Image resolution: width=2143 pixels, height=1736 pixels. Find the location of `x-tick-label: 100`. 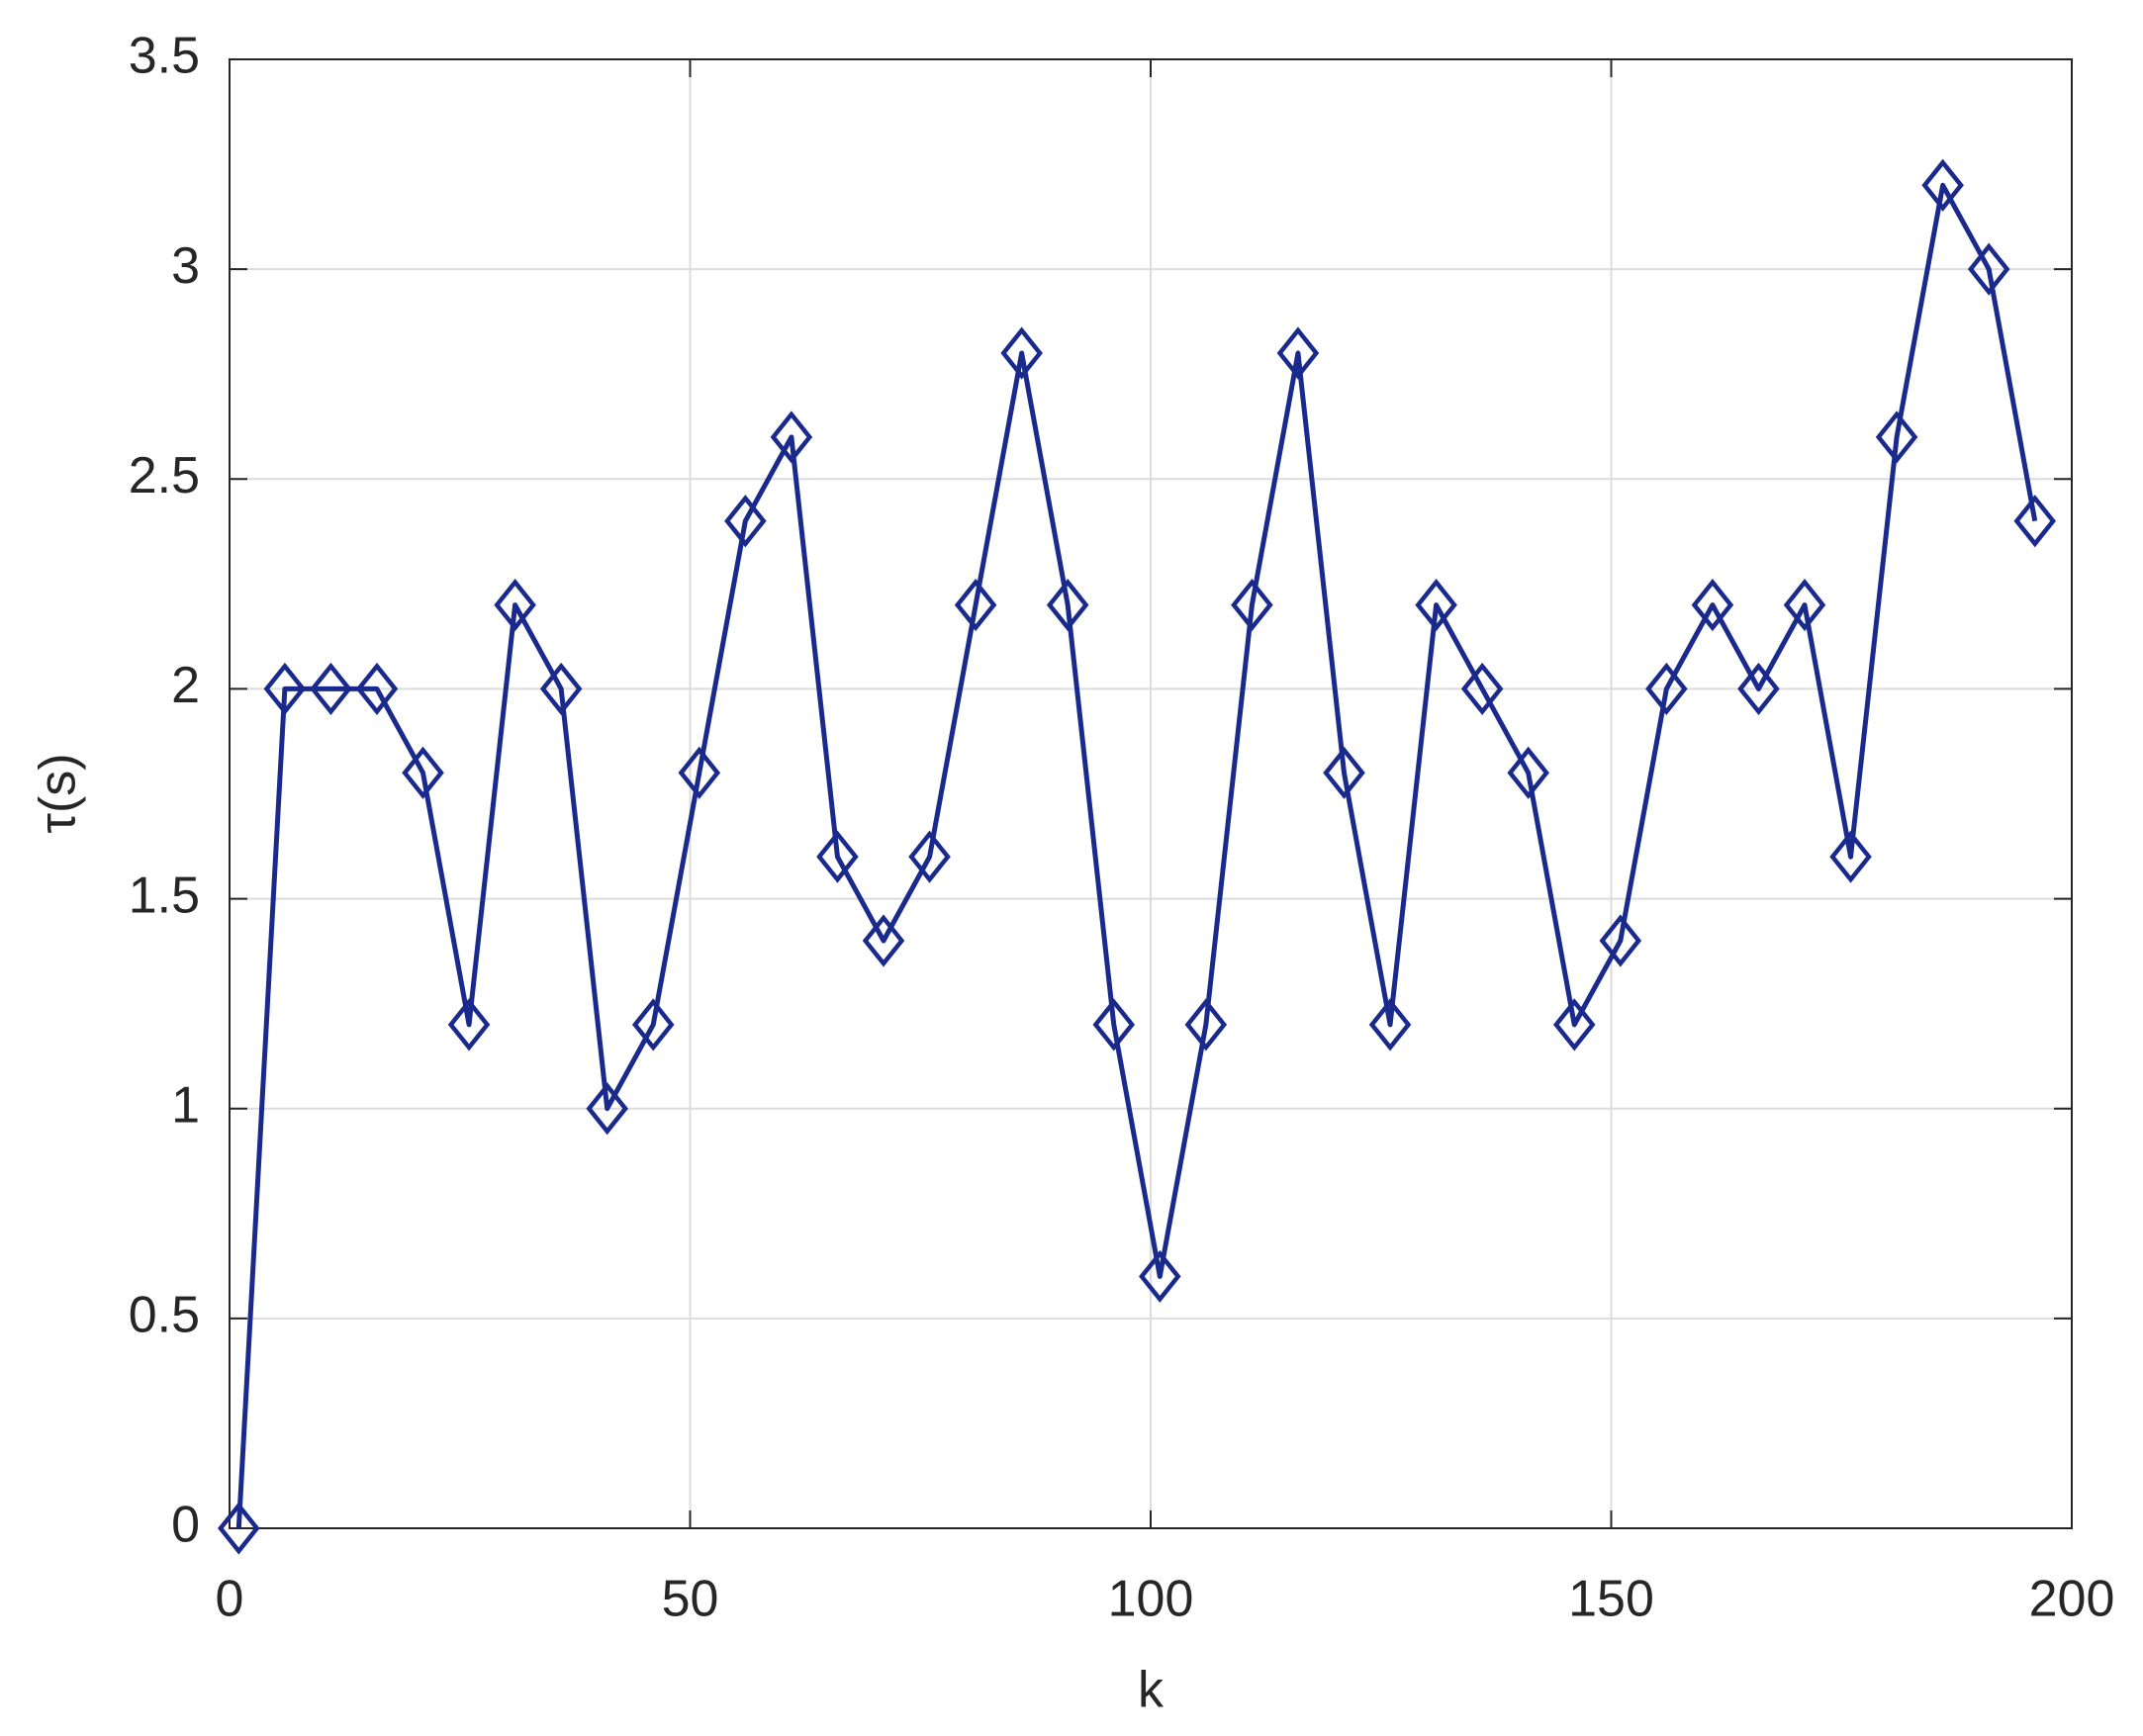

x-tick-label: 100 is located at coordinates (1151, 1599).